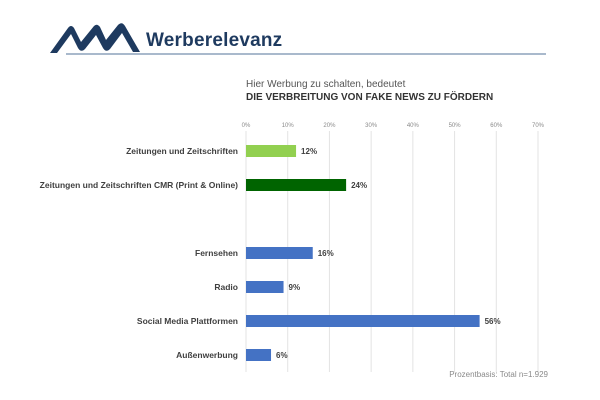  I want to click on category-label: Außenwerbung, so click(207, 355).